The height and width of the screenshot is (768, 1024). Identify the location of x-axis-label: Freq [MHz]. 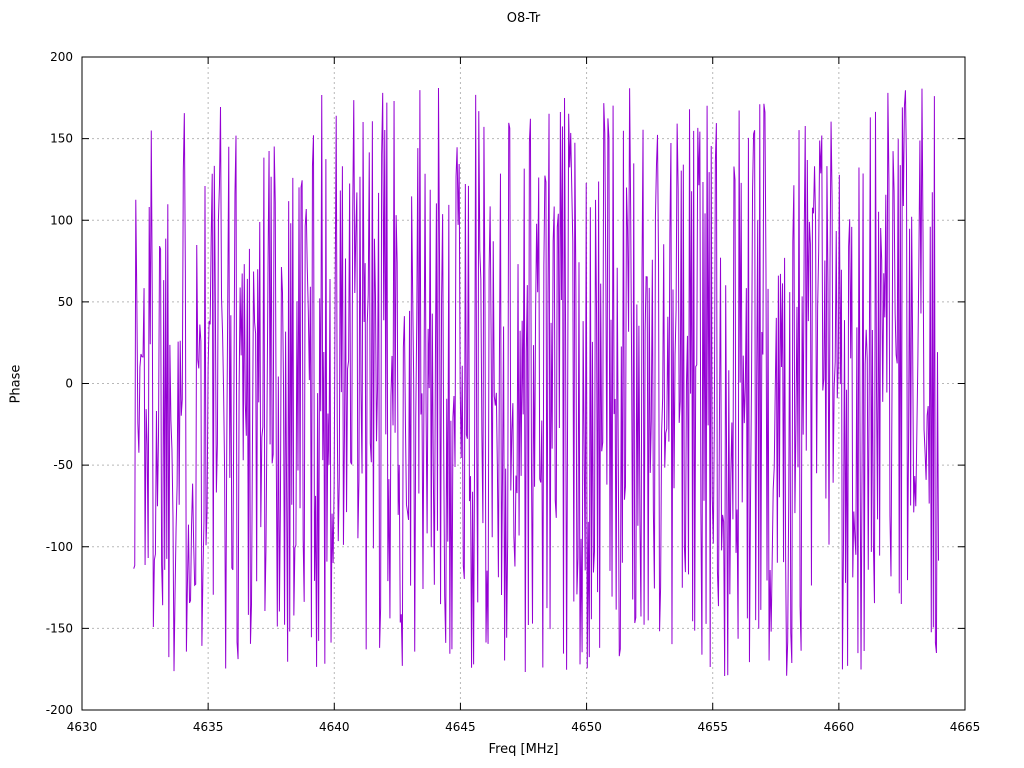
(523, 749).